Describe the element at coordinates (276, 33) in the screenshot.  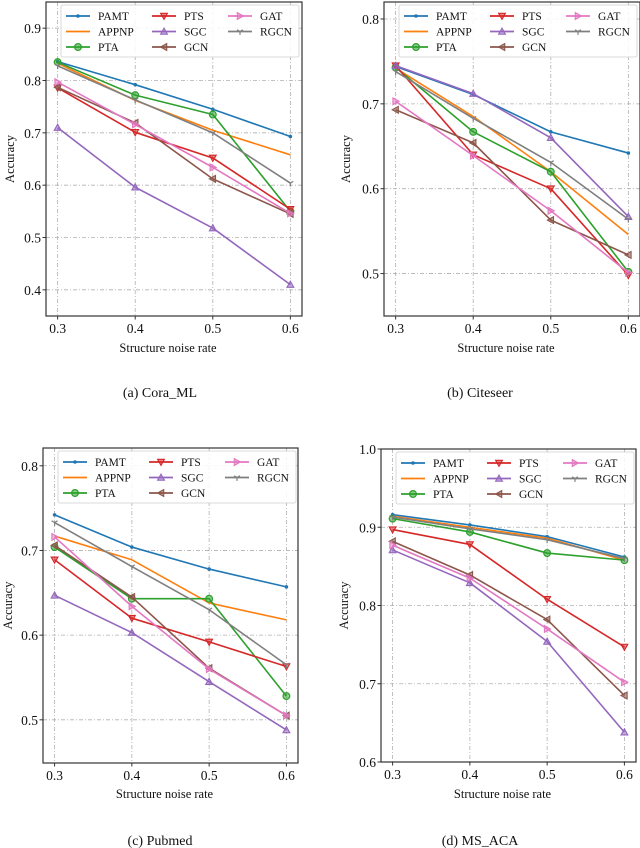
I see `legend-label: RGCN` at that location.